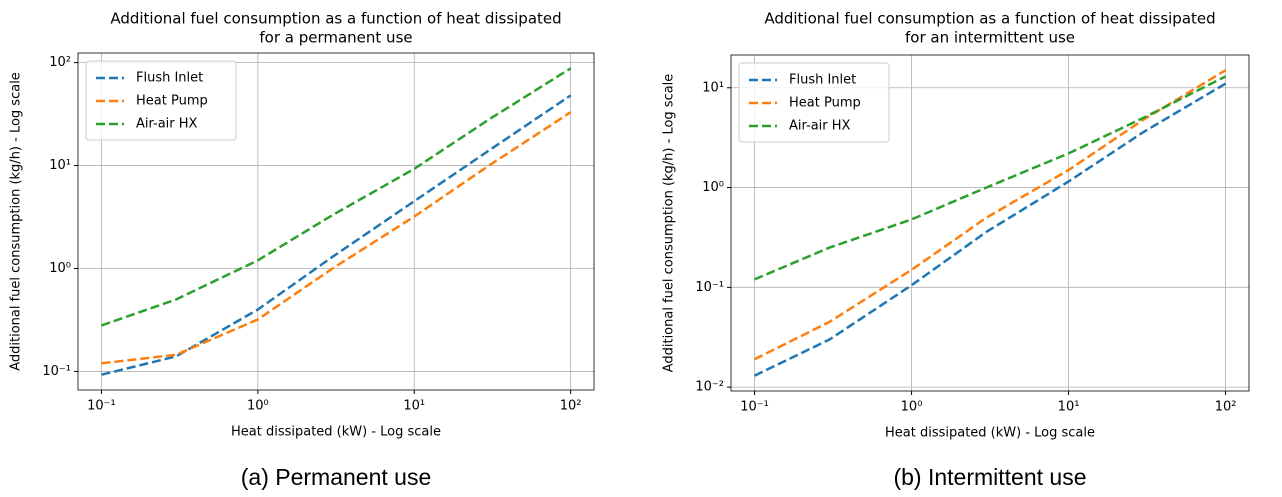 The width and height of the screenshot is (1282, 497). What do you see at coordinates (335, 38) in the screenshot?
I see `chart-title: for a permanent use` at bounding box center [335, 38].